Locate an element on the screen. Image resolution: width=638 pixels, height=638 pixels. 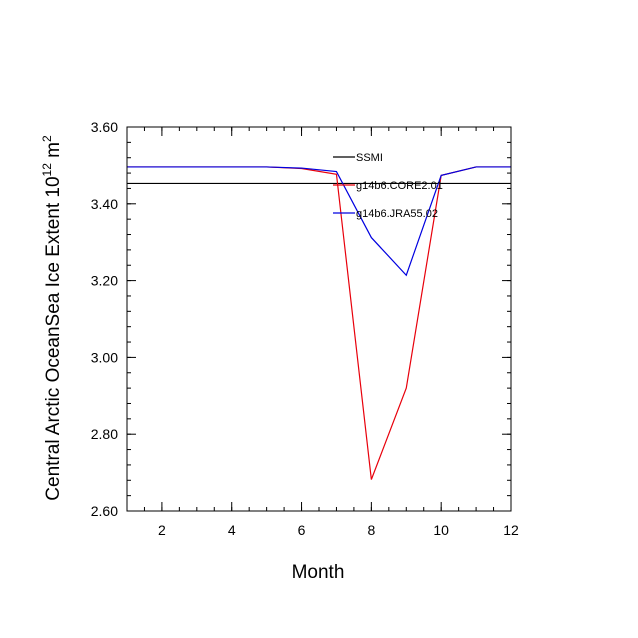
x-tick-label: 10 is located at coordinates (441, 530).